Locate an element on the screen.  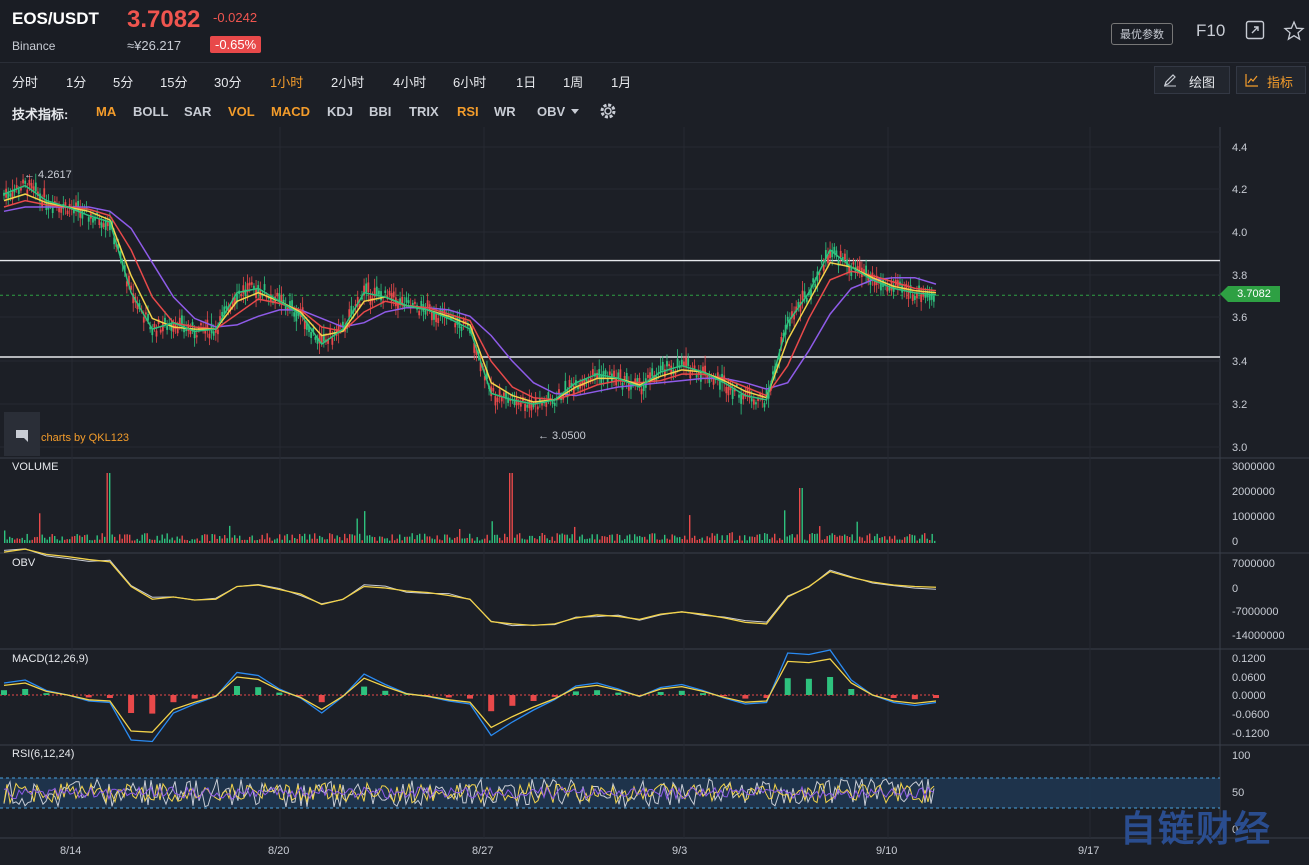
charts-by-link: charts by QKL123 is located at coordinates (85, 438).